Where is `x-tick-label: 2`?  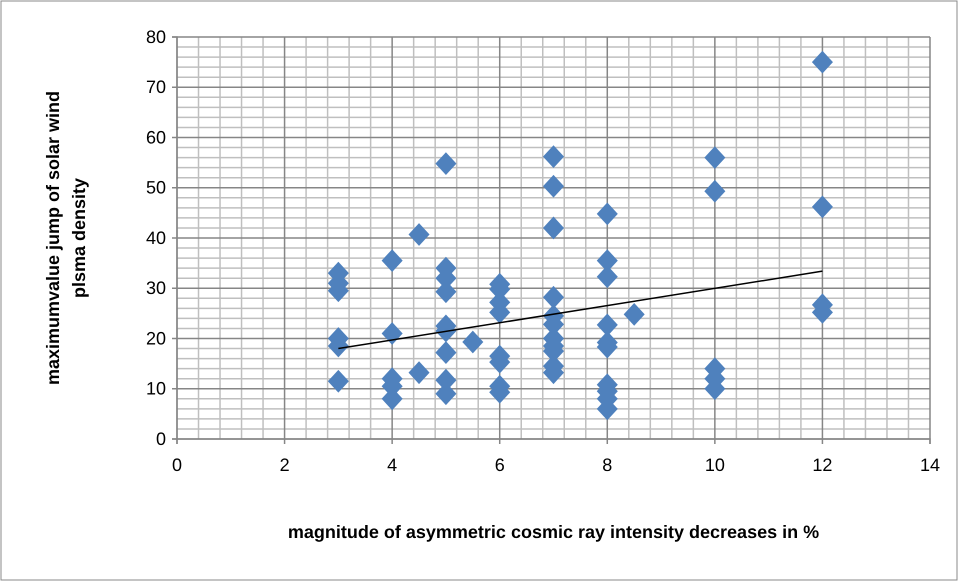
x-tick-label: 2 is located at coordinates (285, 464).